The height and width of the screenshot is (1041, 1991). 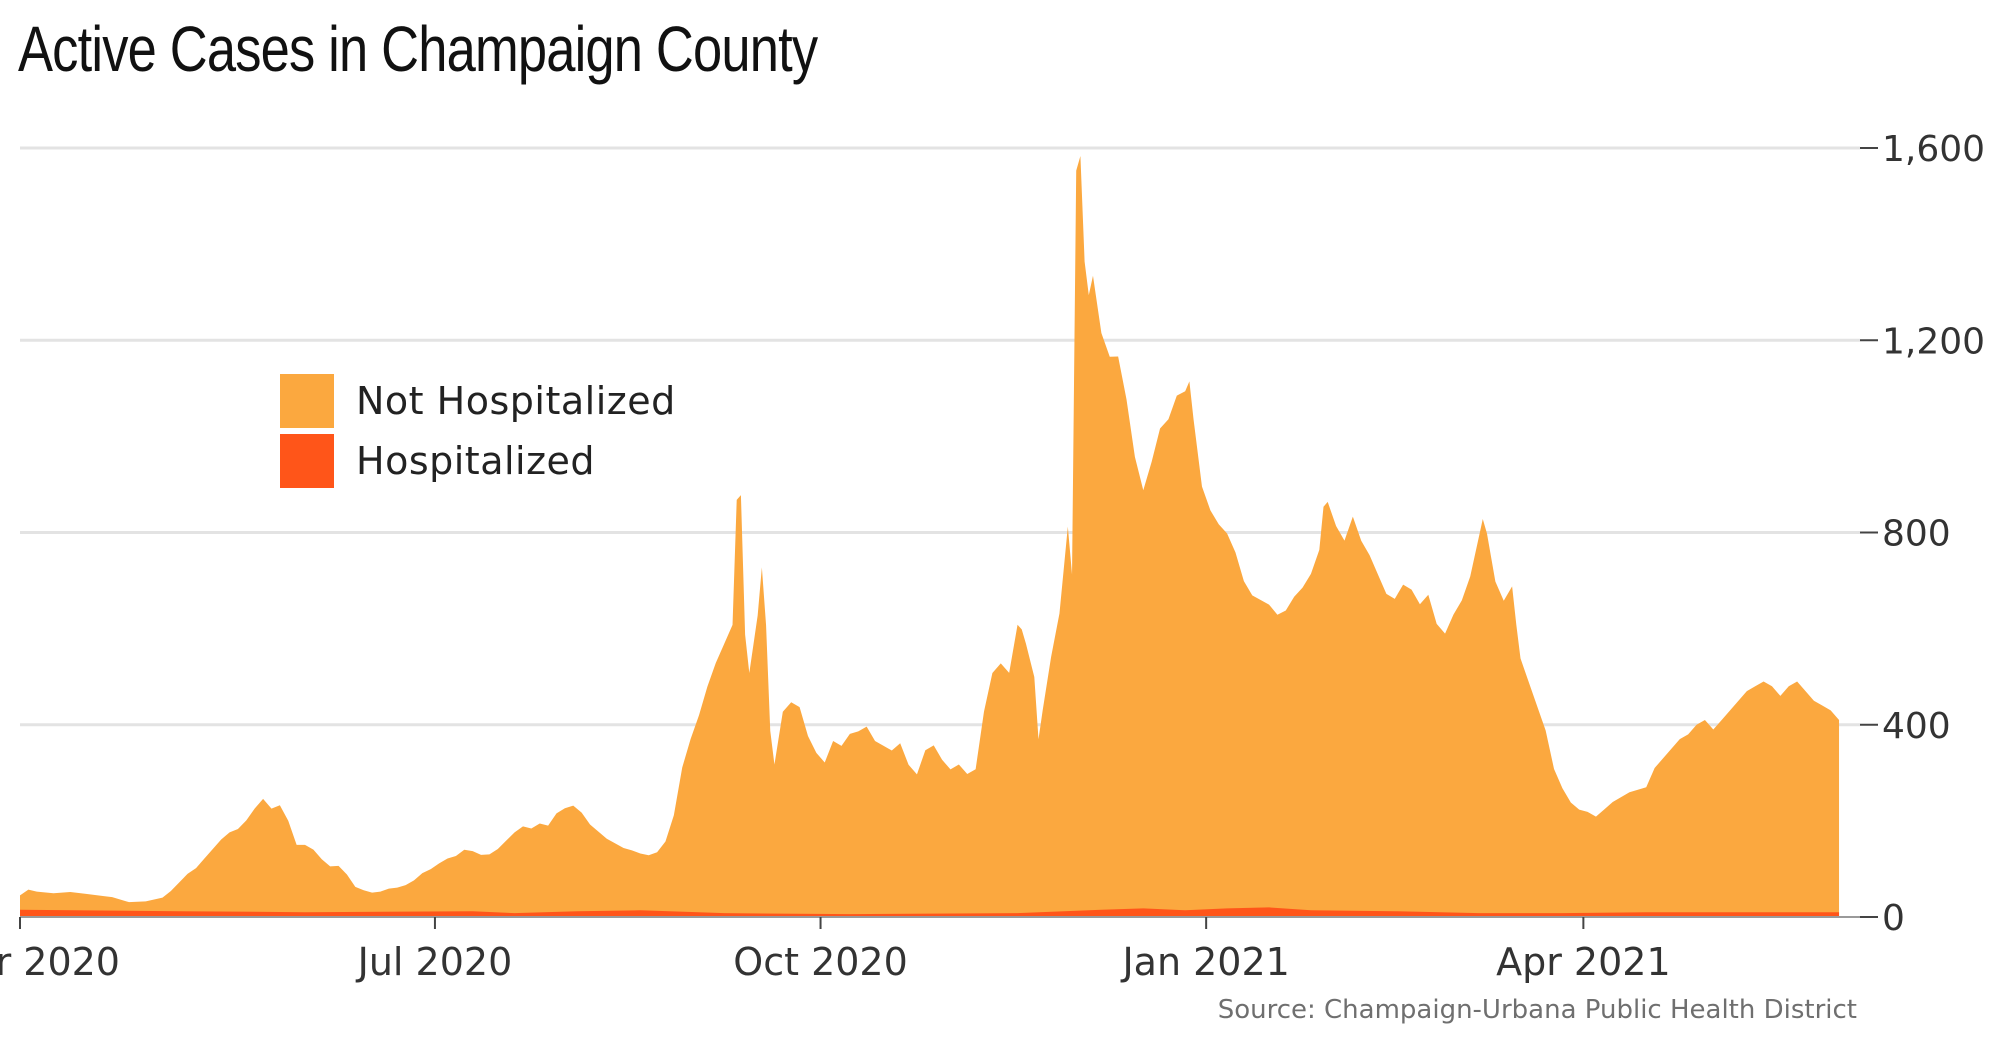 What do you see at coordinates (1893, 918) in the screenshot?
I see `ytick-label-0: 0` at bounding box center [1893, 918].